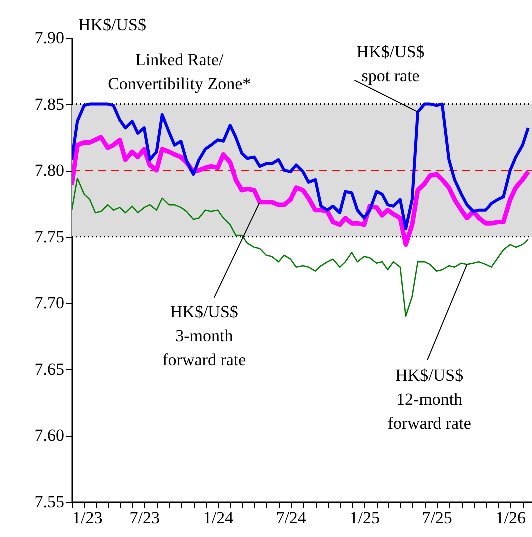 Image resolution: width=532 pixels, height=537 pixels. Describe the element at coordinates (49, 369) in the screenshot. I see `y-tick-label: 7.65` at that location.